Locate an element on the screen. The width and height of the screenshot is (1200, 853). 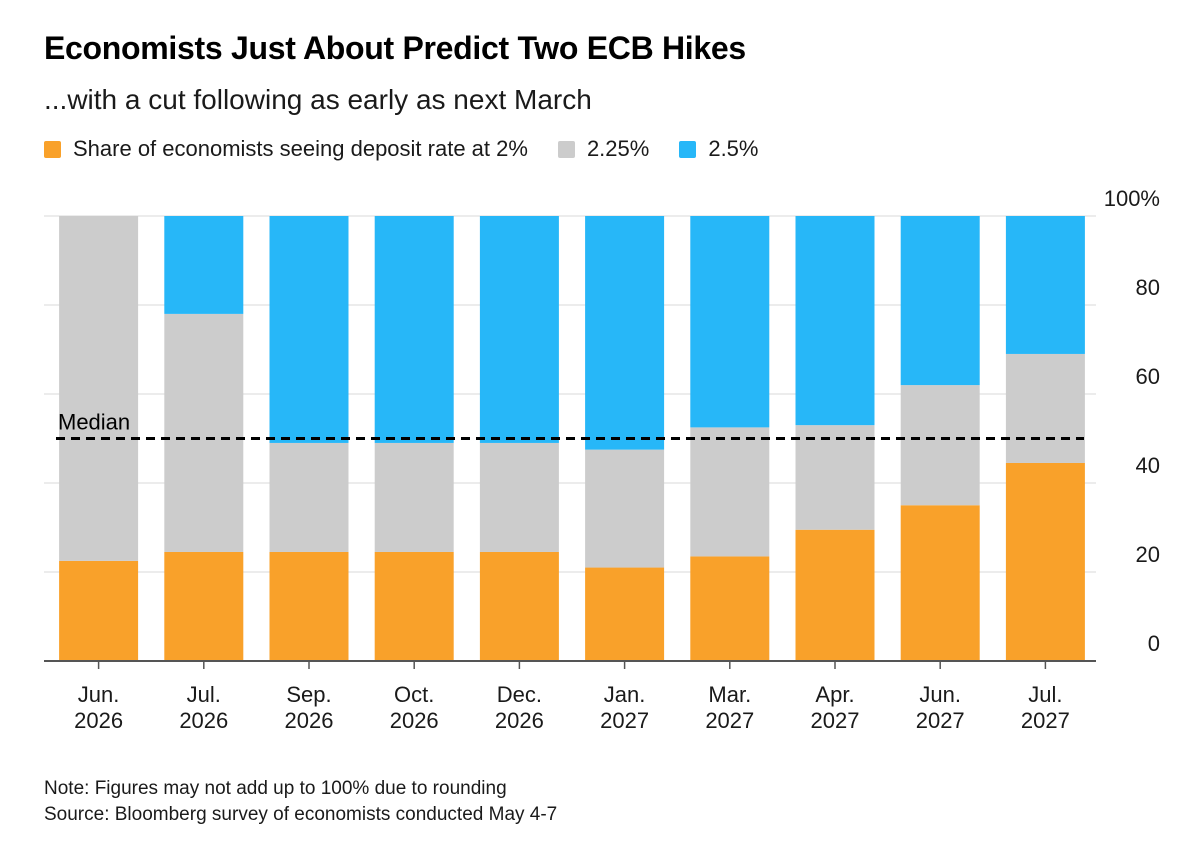
legend-swatch-2-5pct is located at coordinates (688, 149).